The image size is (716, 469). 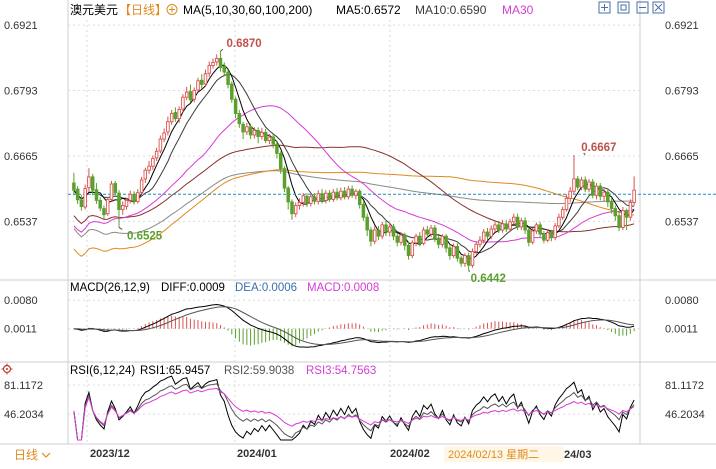 What do you see at coordinates (642, 7) in the screenshot?
I see `collapse-icon` at bounding box center [642, 7].